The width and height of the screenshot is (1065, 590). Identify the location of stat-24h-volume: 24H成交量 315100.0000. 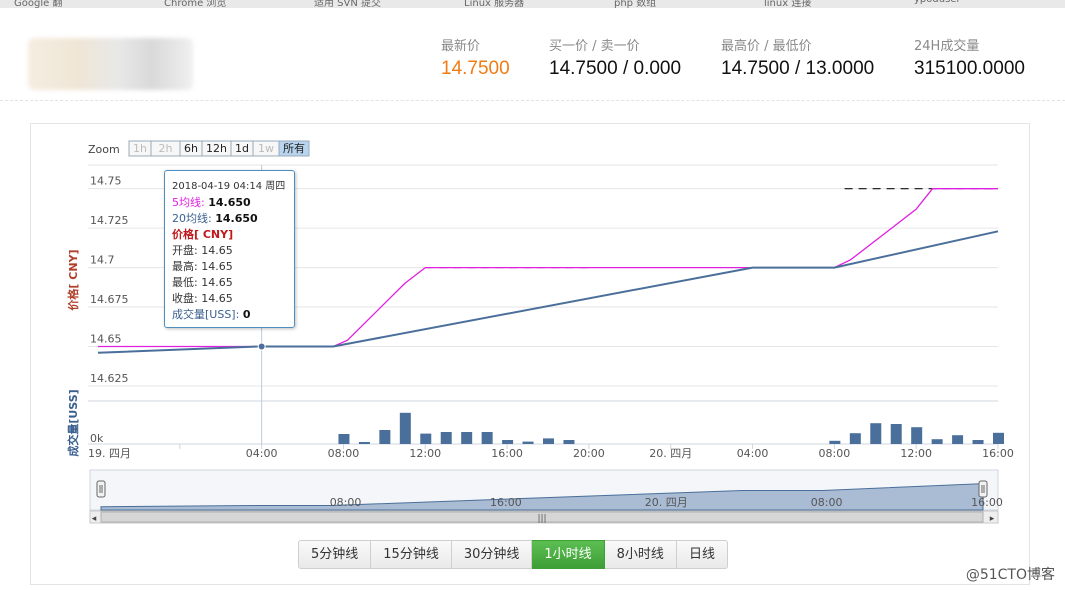
(969, 57).